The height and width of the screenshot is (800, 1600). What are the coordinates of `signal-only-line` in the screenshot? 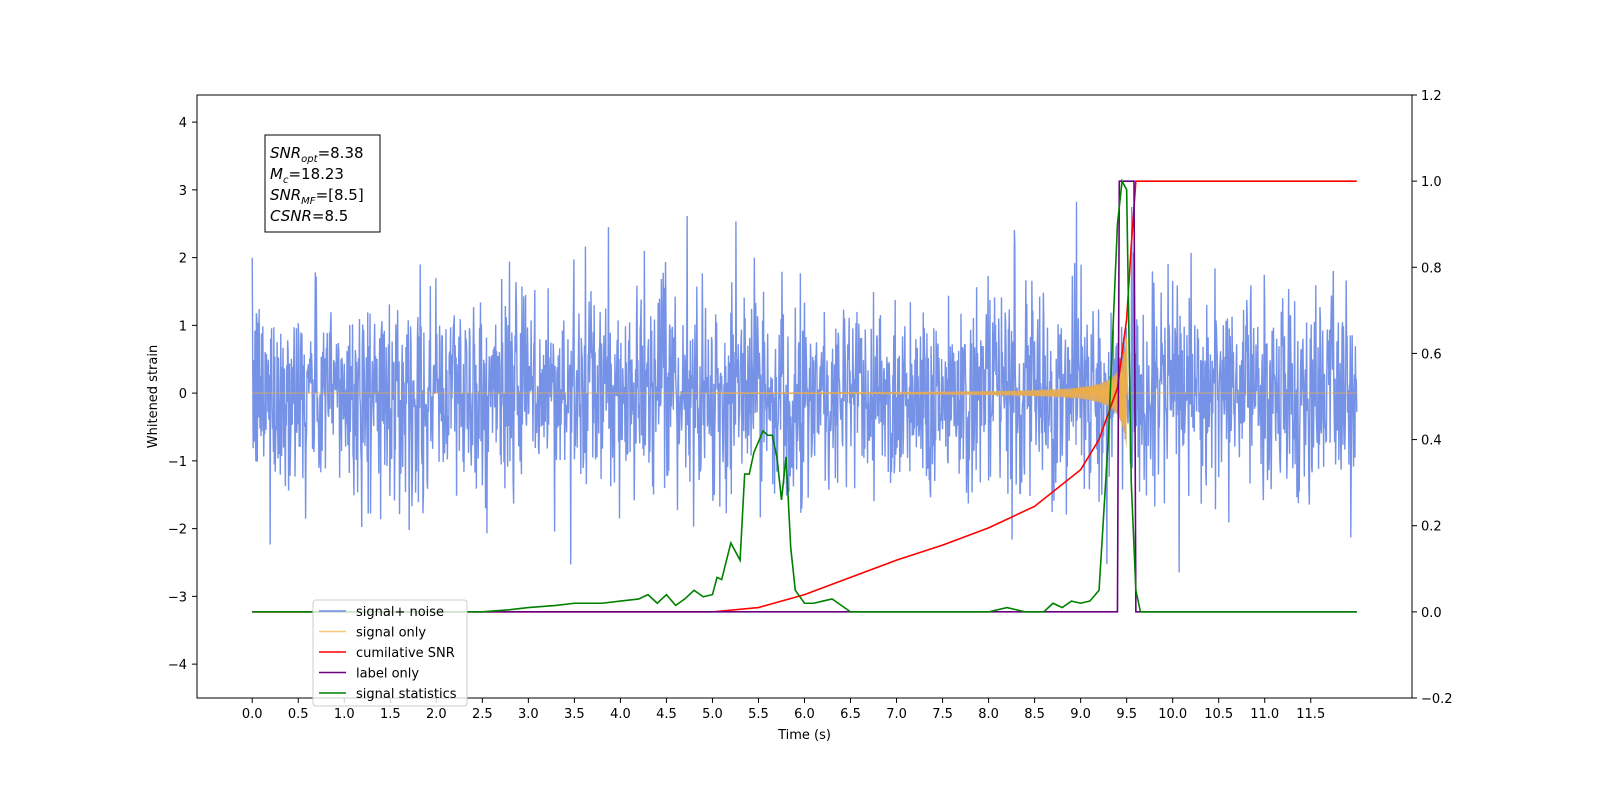 It's located at (804, 383).